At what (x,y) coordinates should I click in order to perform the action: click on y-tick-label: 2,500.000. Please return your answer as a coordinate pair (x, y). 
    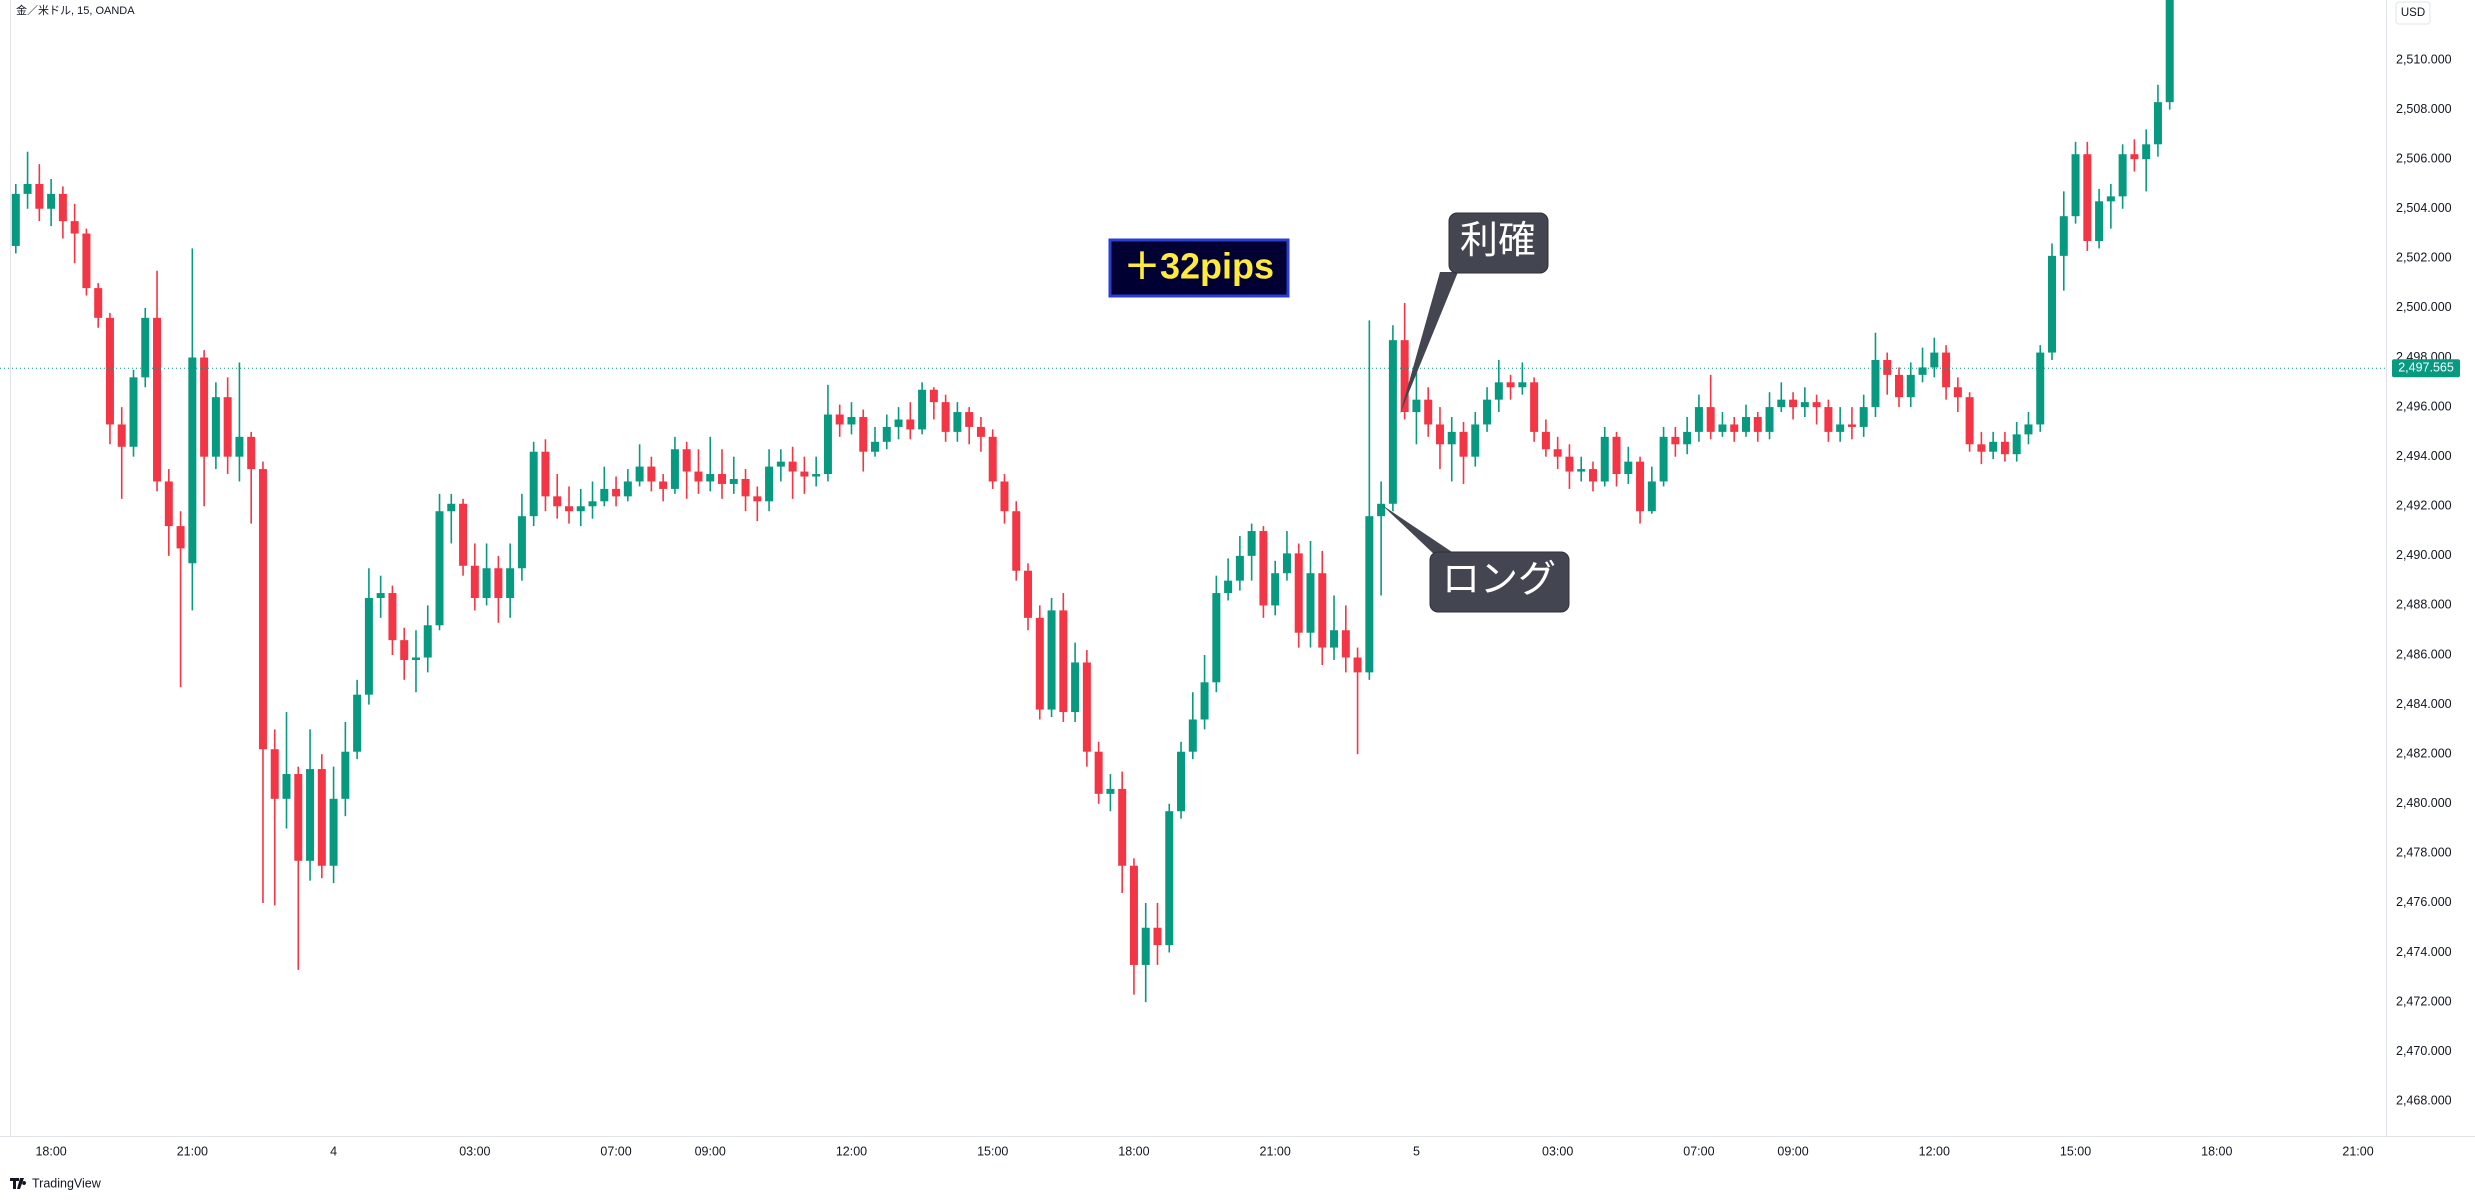
    Looking at the image, I should click on (2424, 307).